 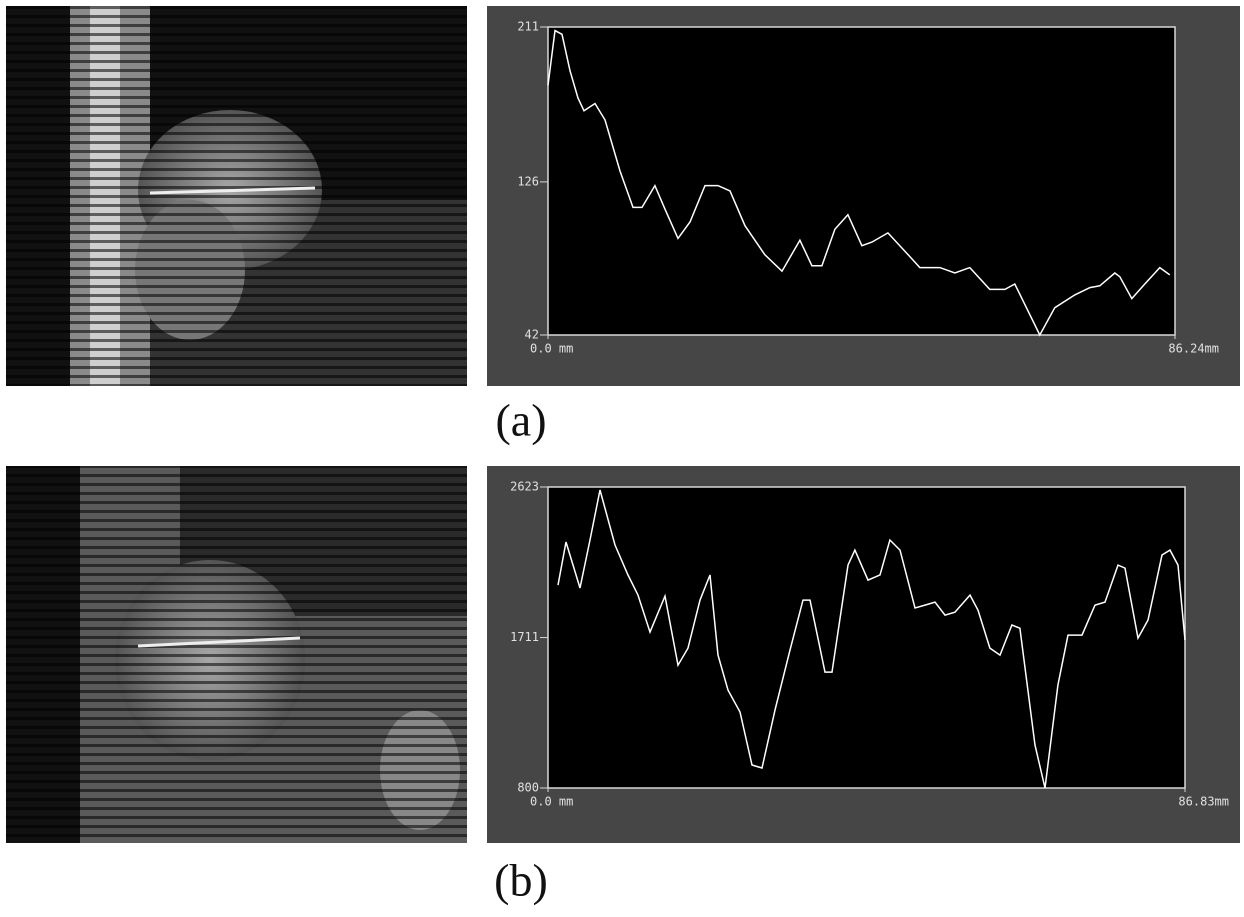 I want to click on x-tick-label: 86.83mm, so click(x=1203, y=802).